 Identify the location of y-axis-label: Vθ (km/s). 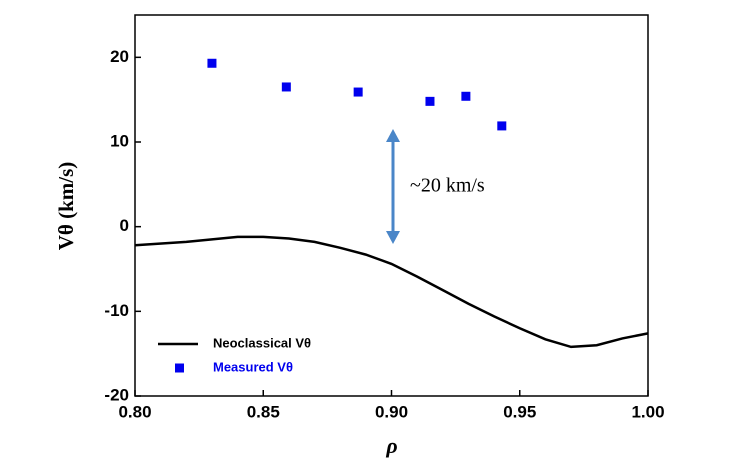
(66, 206).